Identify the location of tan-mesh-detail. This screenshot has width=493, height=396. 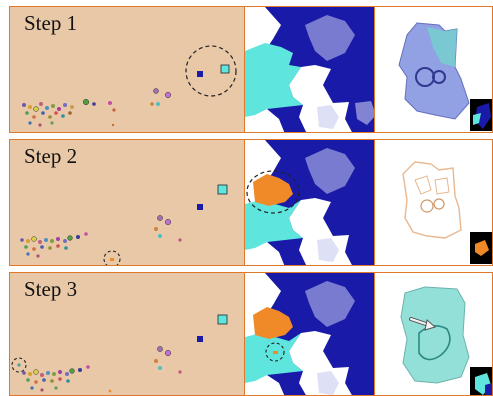
(432, 185).